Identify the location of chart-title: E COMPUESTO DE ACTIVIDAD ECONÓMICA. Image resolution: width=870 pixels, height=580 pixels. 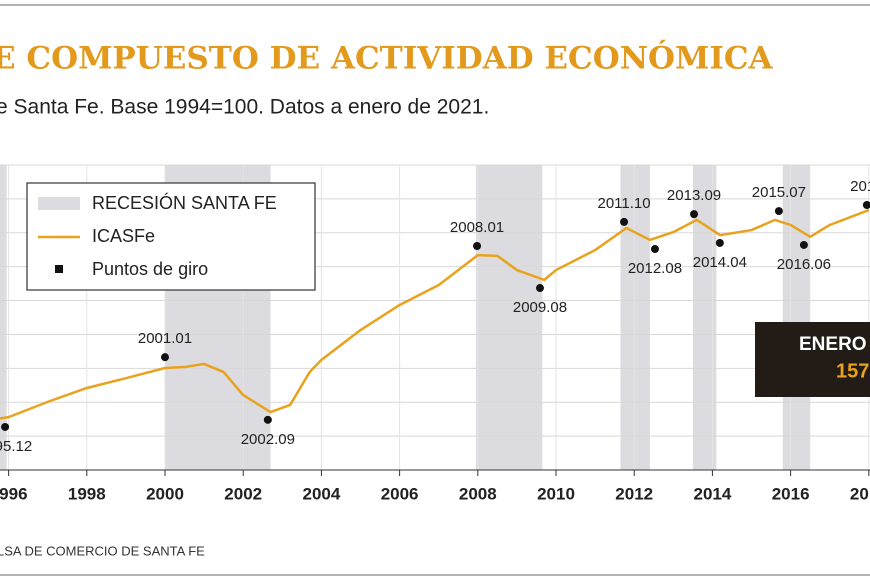
(387, 58).